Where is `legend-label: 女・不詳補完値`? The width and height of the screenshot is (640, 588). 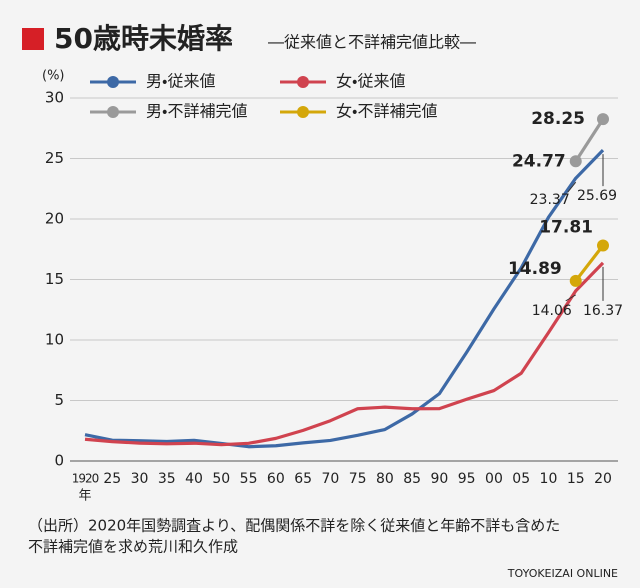 legend-label: 女・不詳補完値 is located at coordinates (386, 111).